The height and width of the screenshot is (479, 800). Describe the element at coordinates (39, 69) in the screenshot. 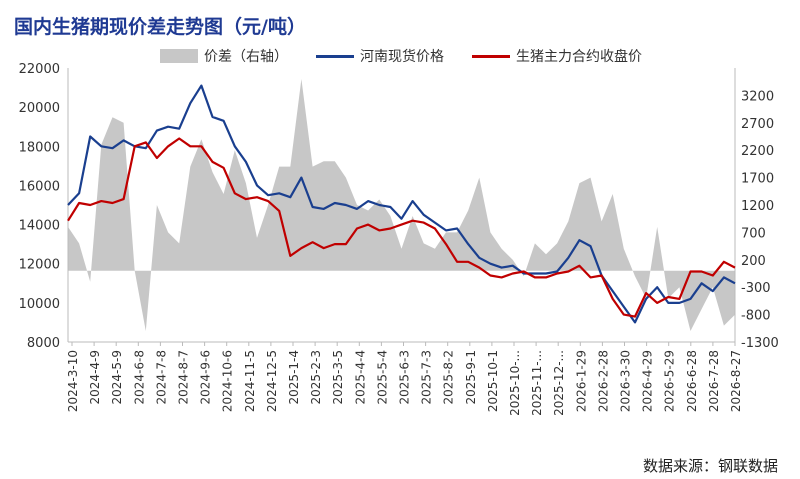

I see `left-tick-label: 22000` at that location.